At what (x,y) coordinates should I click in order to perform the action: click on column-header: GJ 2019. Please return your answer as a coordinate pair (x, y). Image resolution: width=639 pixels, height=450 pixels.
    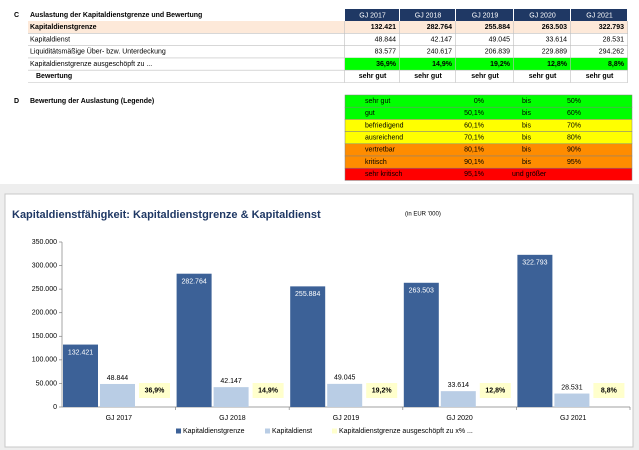
    Looking at the image, I should click on (485, 15).